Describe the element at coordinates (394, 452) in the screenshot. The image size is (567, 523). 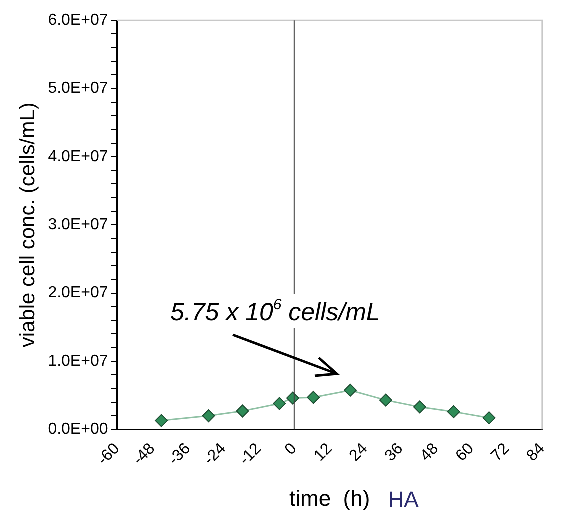
I see `x-tick-label: 36` at that location.